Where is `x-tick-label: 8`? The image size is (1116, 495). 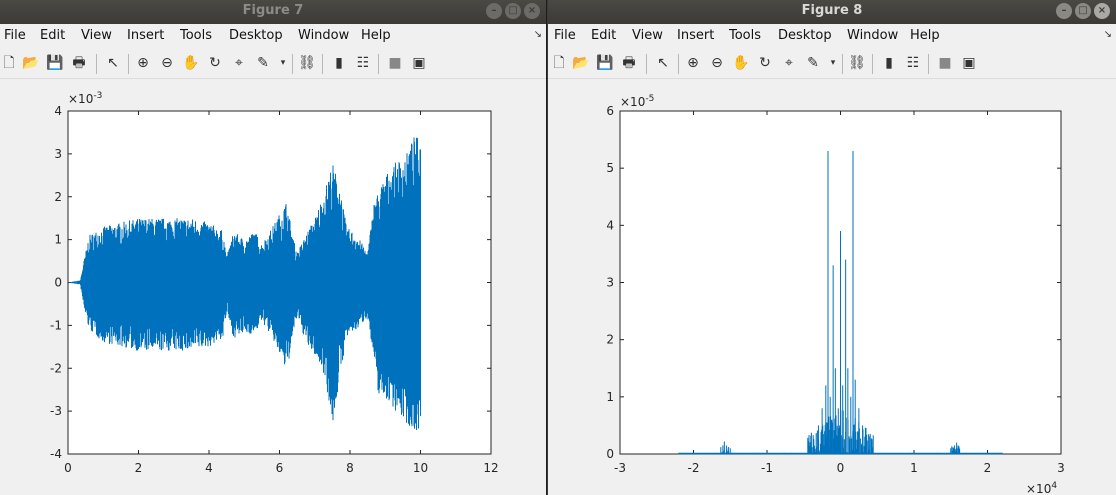 x-tick-label: 8 is located at coordinates (350, 468).